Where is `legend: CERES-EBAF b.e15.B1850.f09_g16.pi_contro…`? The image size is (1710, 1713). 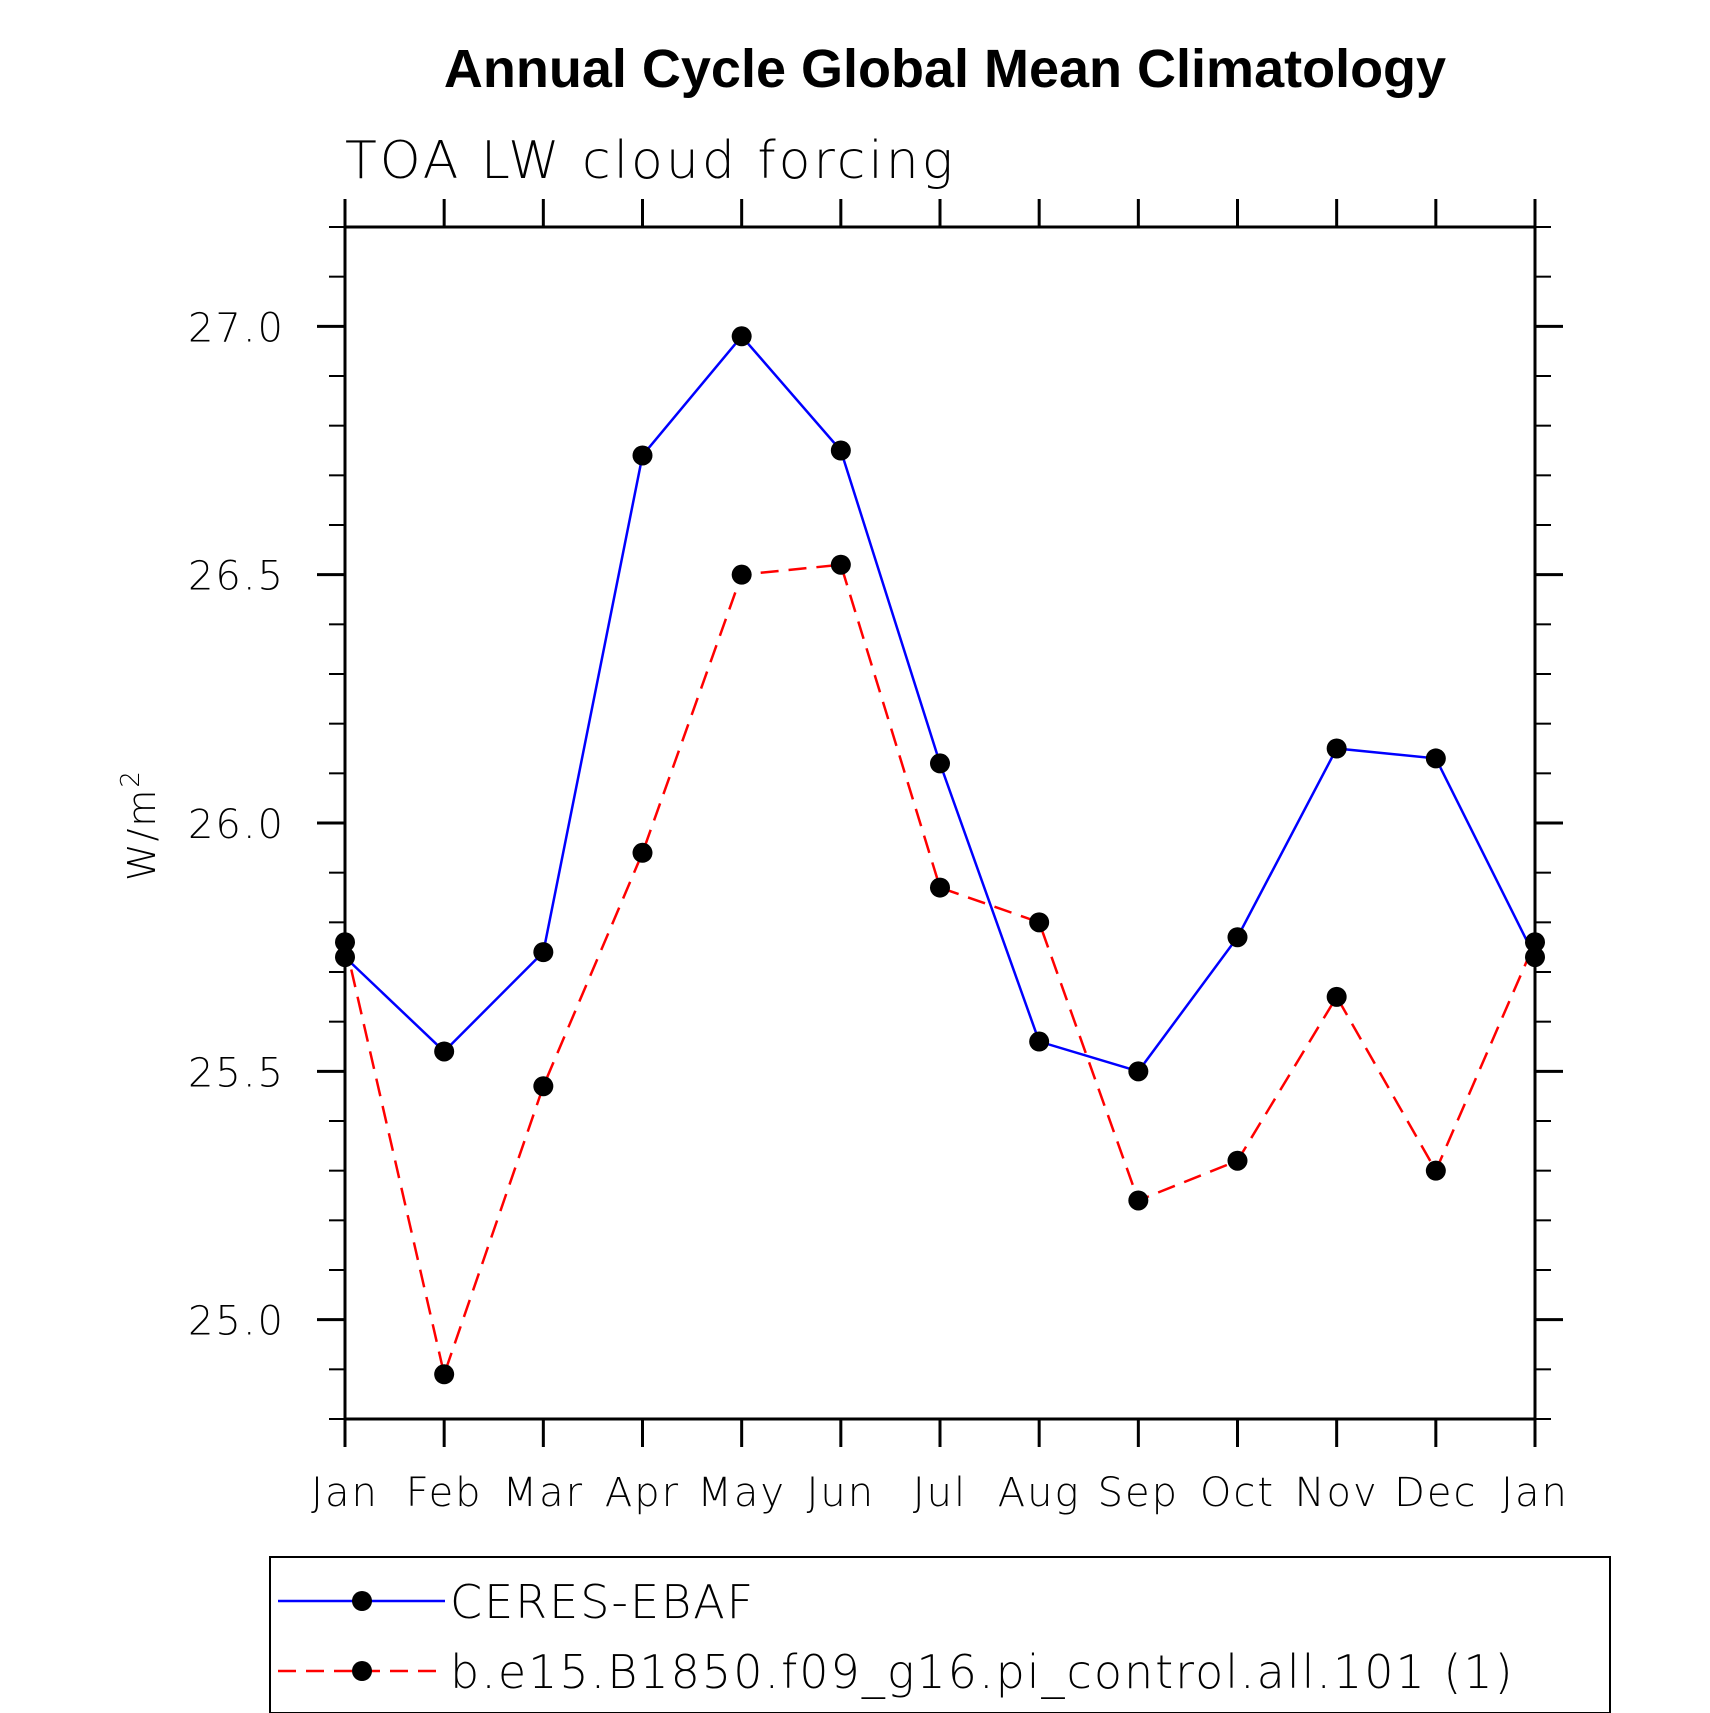 legend: CERES-EBAF b.e15.B1850.f09_g16.pi_contro… is located at coordinates (940, 1634).